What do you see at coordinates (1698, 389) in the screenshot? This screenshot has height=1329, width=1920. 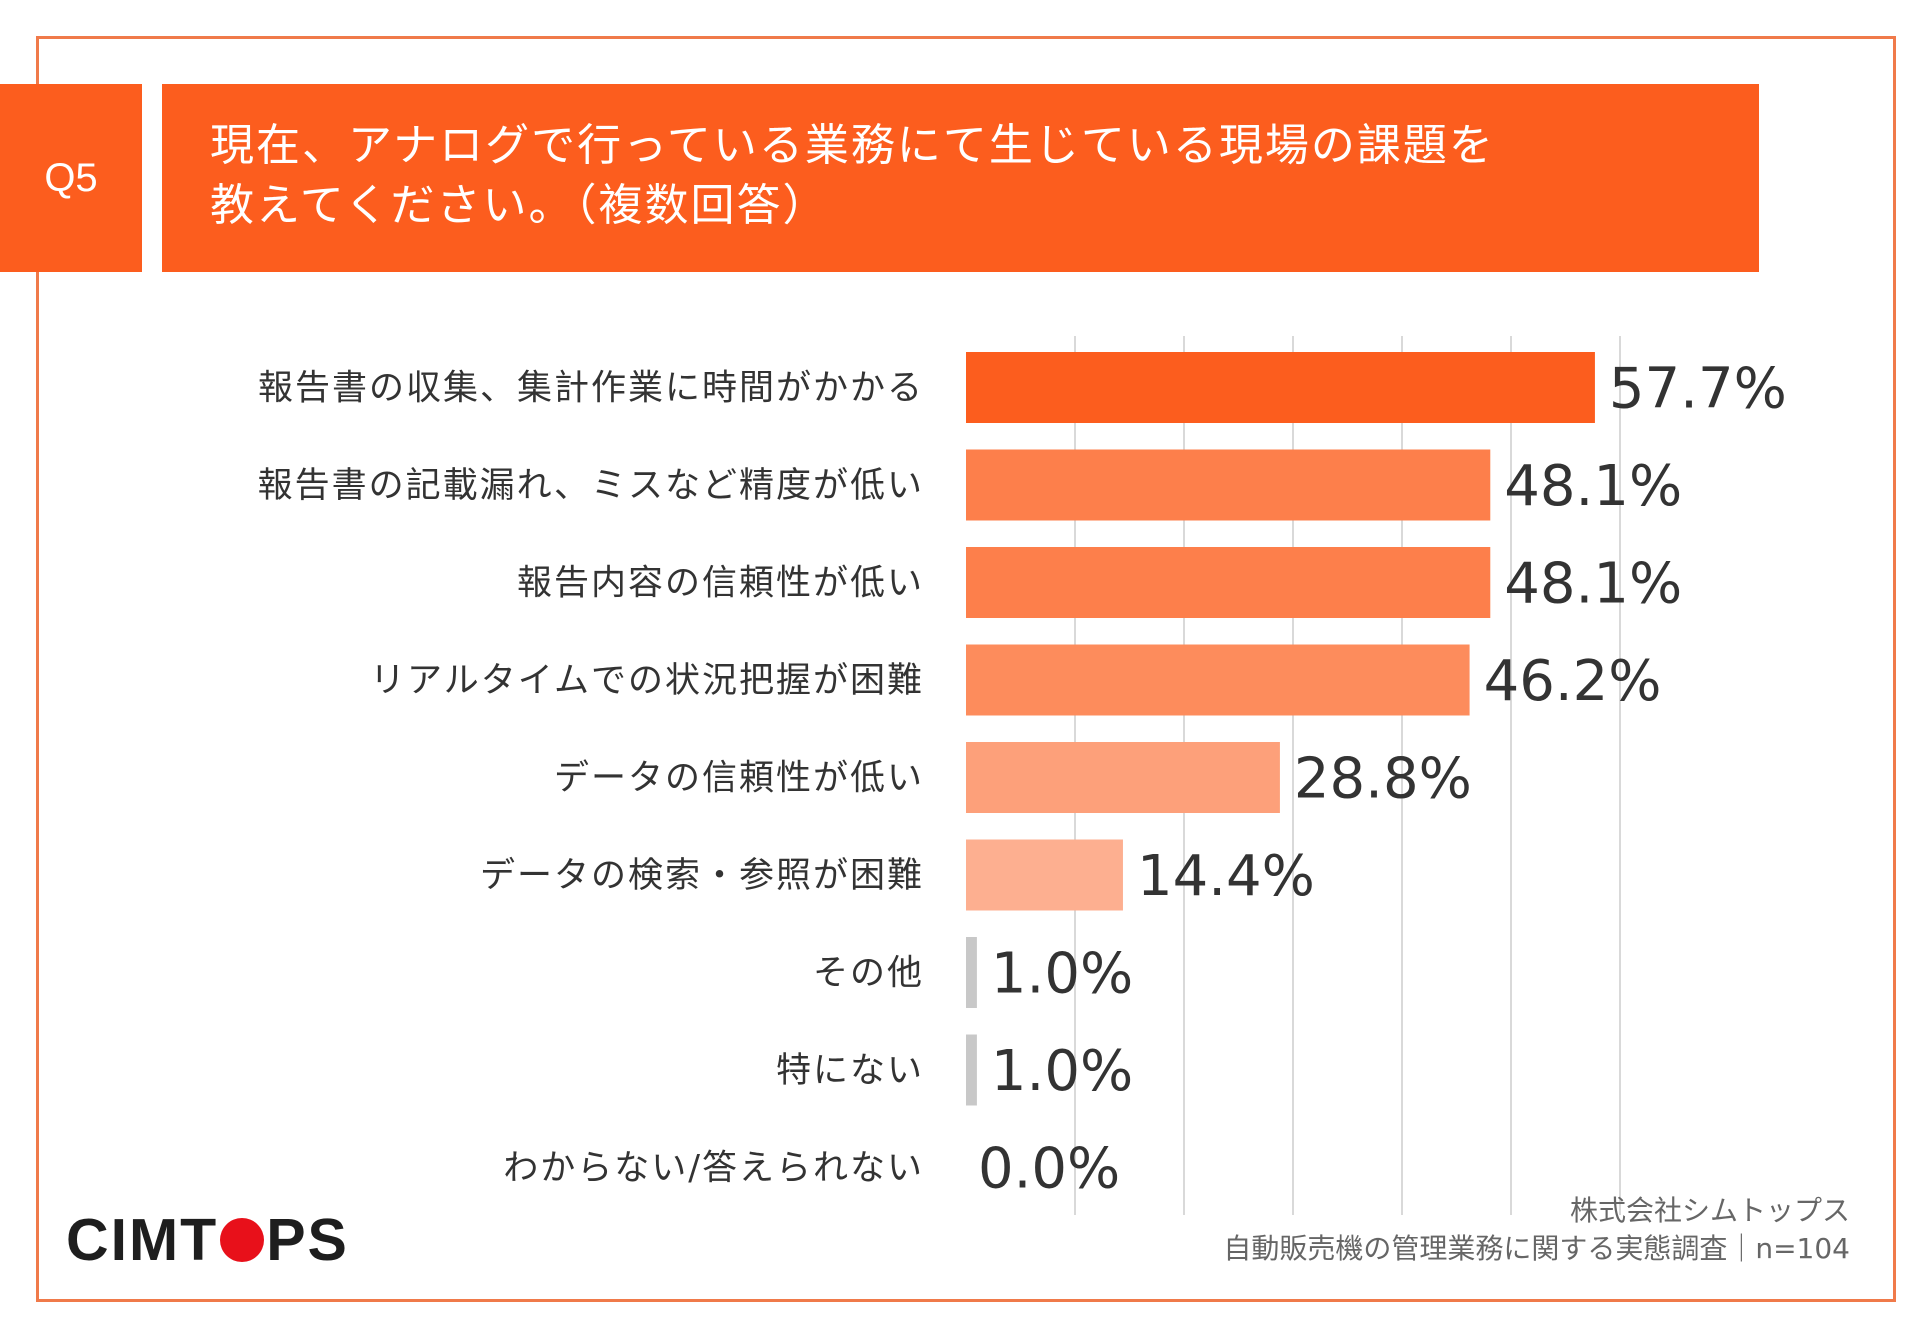 I see `value-label: 57.7%` at bounding box center [1698, 389].